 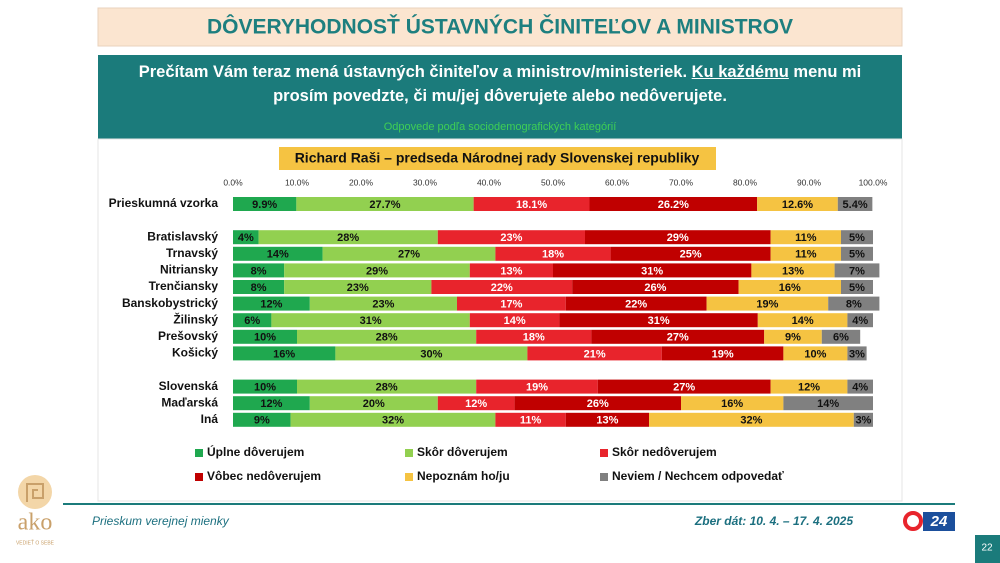 I want to click on badge: 24, so click(x=939, y=521).